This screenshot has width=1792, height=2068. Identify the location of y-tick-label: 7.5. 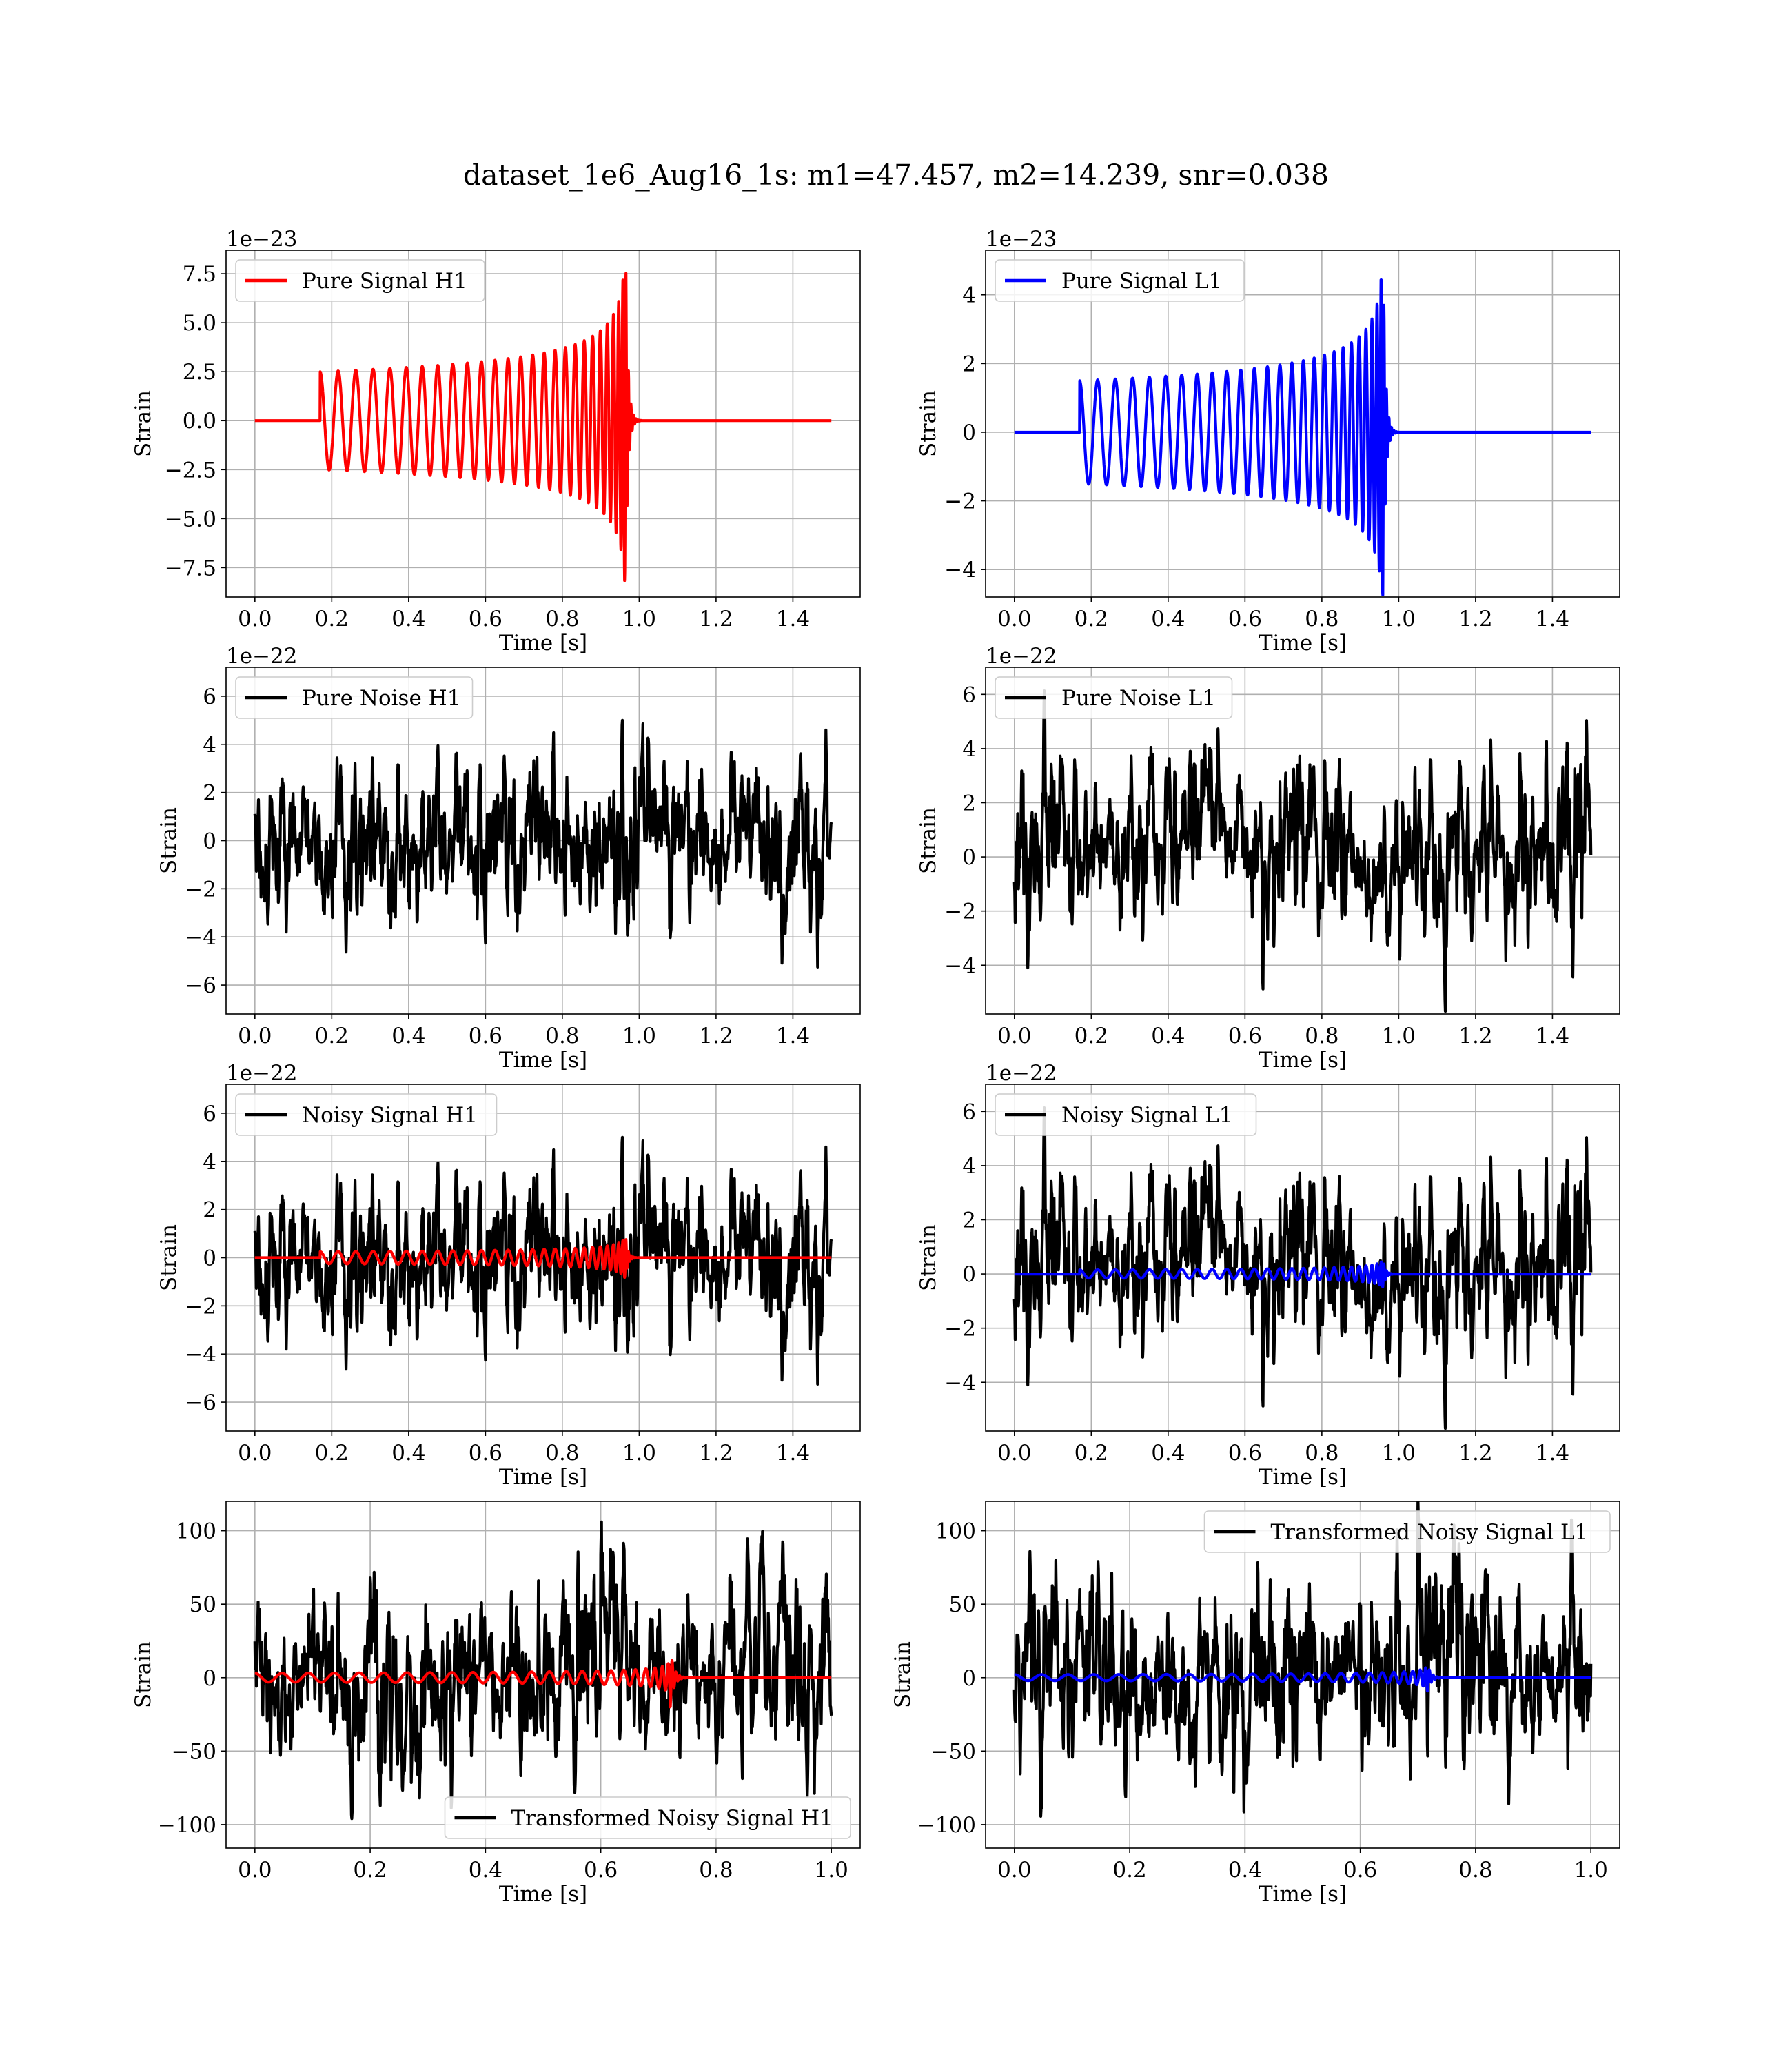
(199, 274).